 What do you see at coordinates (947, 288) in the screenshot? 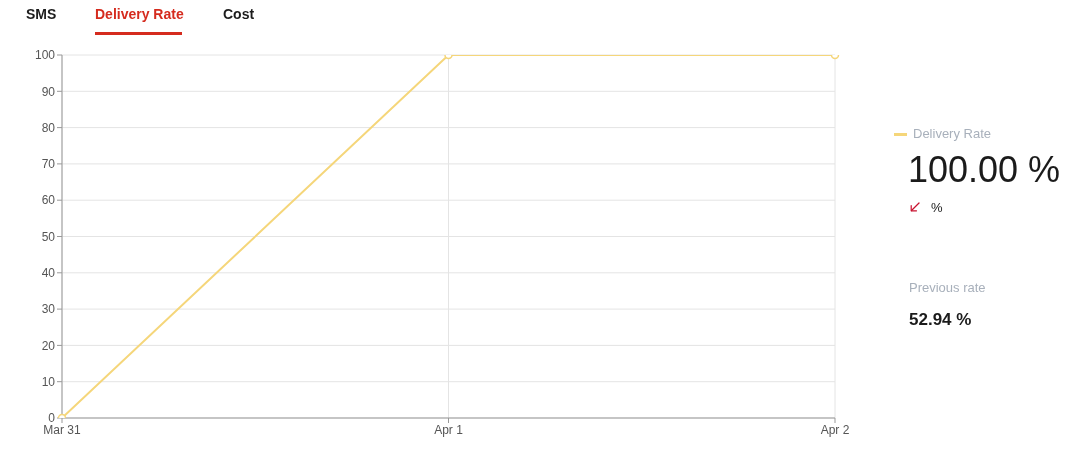
I see `text: Previous rate` at bounding box center [947, 288].